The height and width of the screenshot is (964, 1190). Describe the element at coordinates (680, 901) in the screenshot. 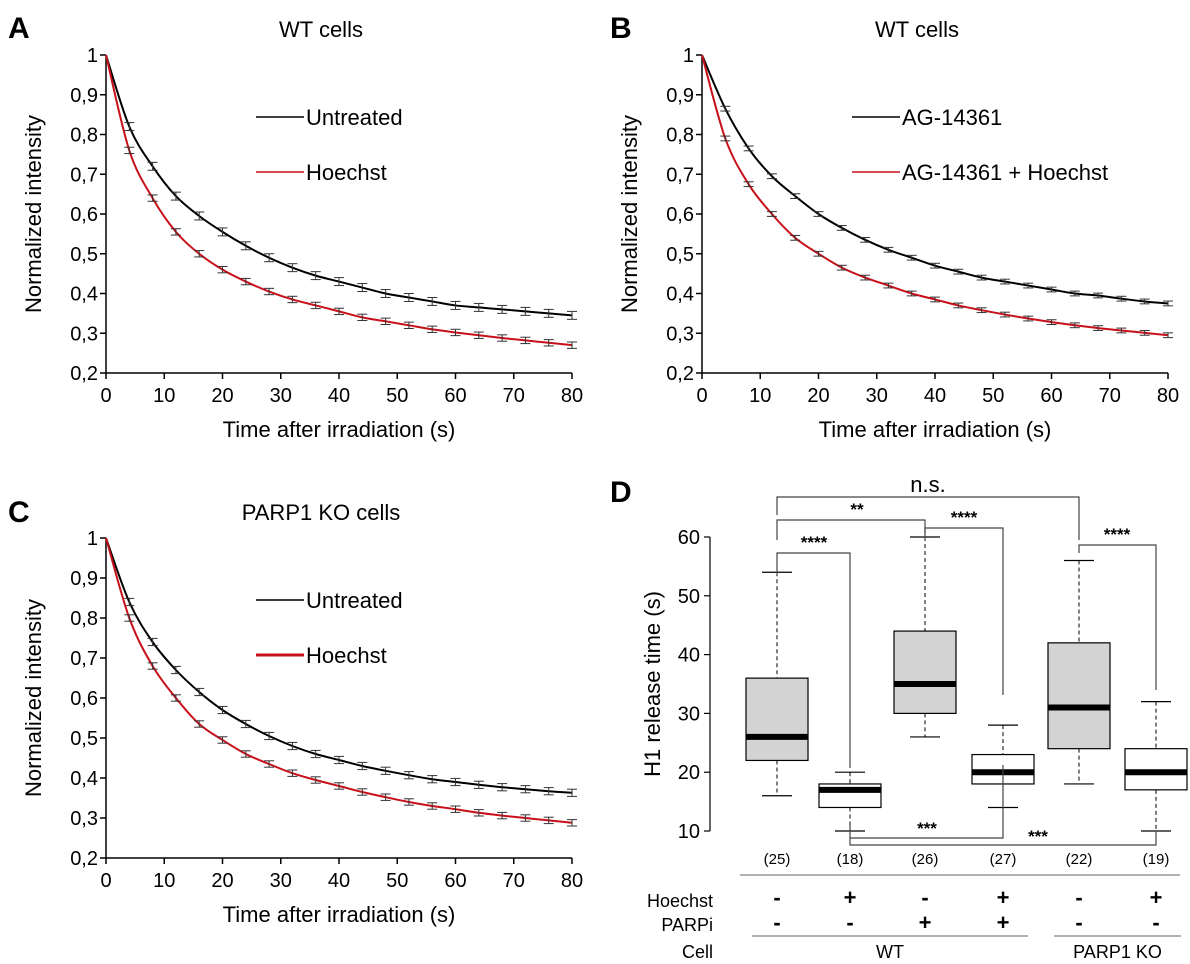

I see `panel-d-row-label-hoechst: Hoechst` at that location.